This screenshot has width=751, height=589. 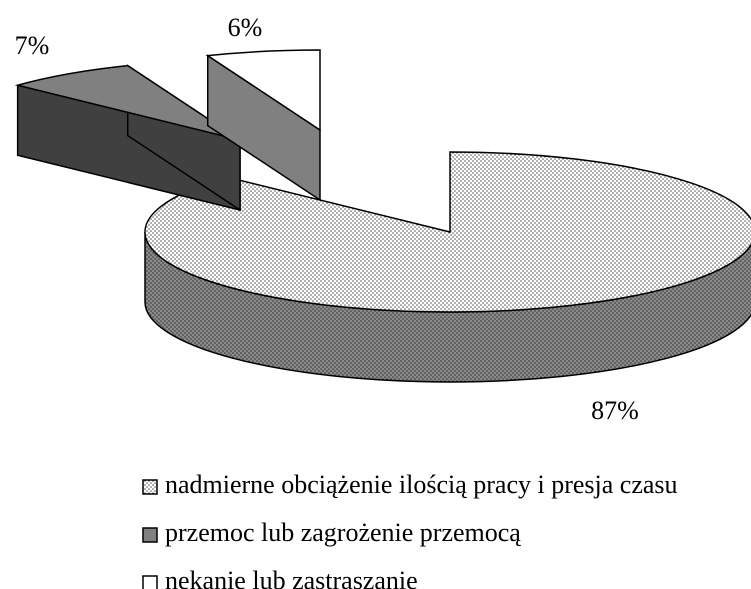 I want to click on data-label: 6%, so click(x=245, y=27).